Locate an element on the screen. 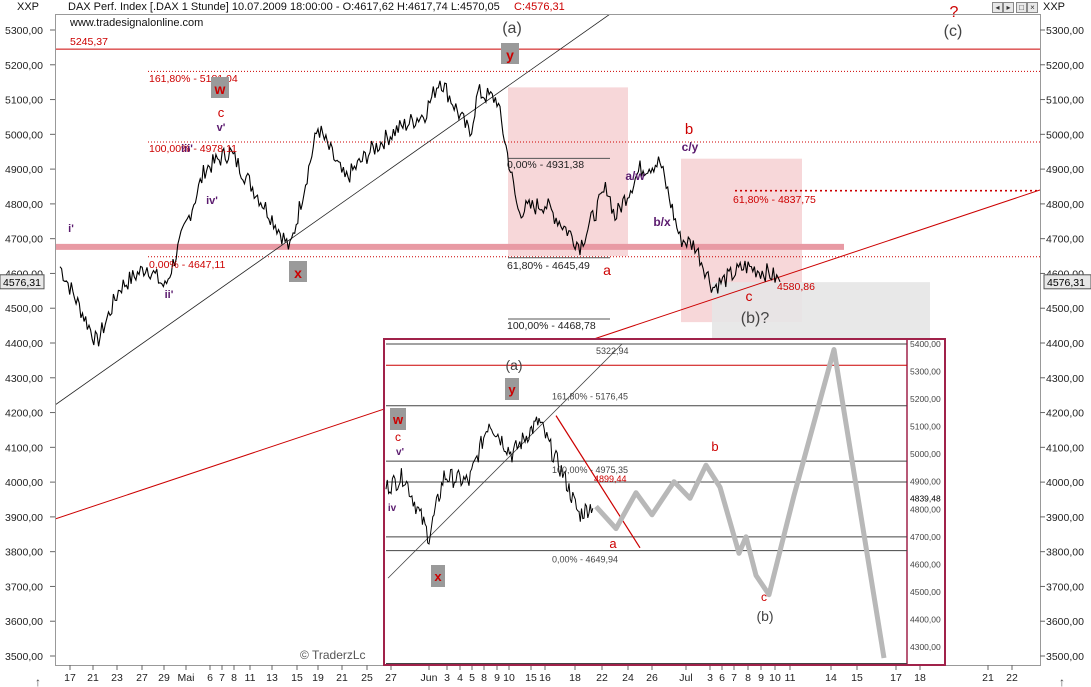 The image size is (1091, 687). x-tick-label: 26 is located at coordinates (652, 678).